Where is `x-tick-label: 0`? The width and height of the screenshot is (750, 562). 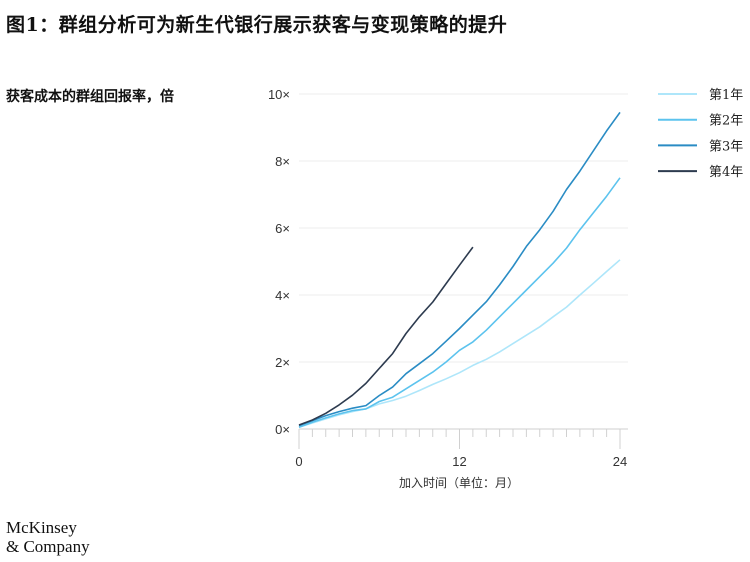 x-tick-label: 0 is located at coordinates (298, 461).